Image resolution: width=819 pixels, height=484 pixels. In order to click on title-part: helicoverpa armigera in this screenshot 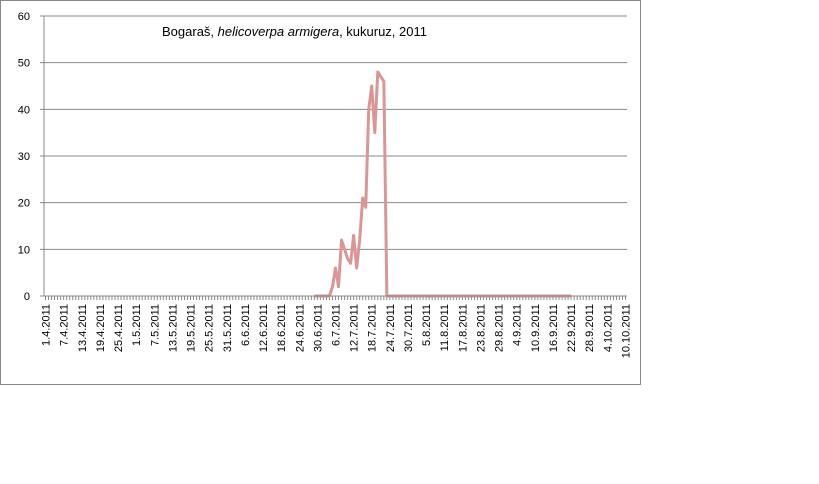, I will do `click(278, 31)`.